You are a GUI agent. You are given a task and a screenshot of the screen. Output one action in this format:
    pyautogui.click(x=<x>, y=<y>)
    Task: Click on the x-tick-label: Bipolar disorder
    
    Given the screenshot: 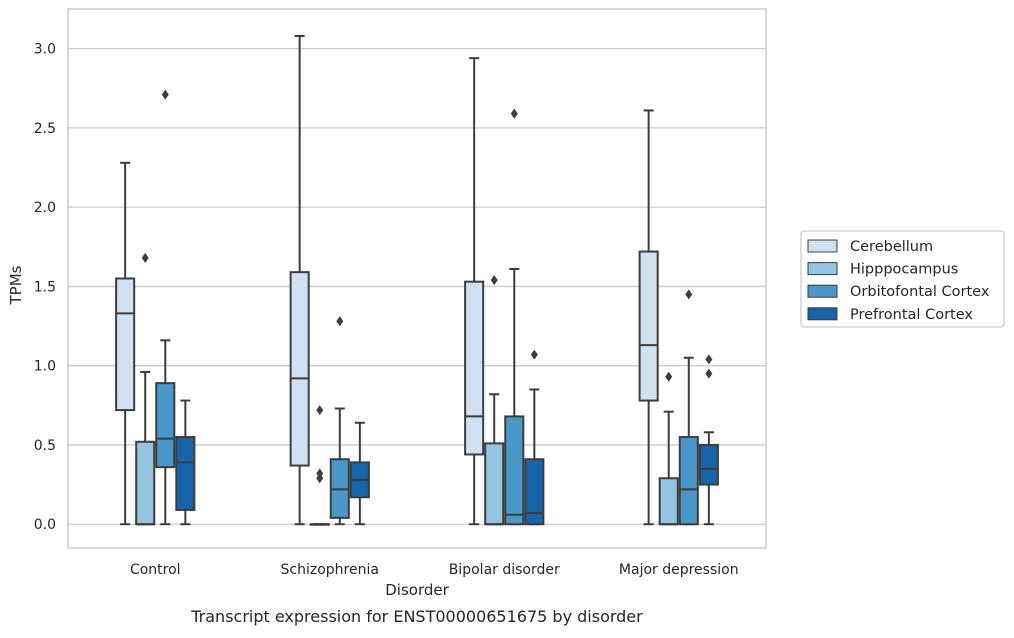 What is the action you would take?
    pyautogui.click(x=504, y=570)
    